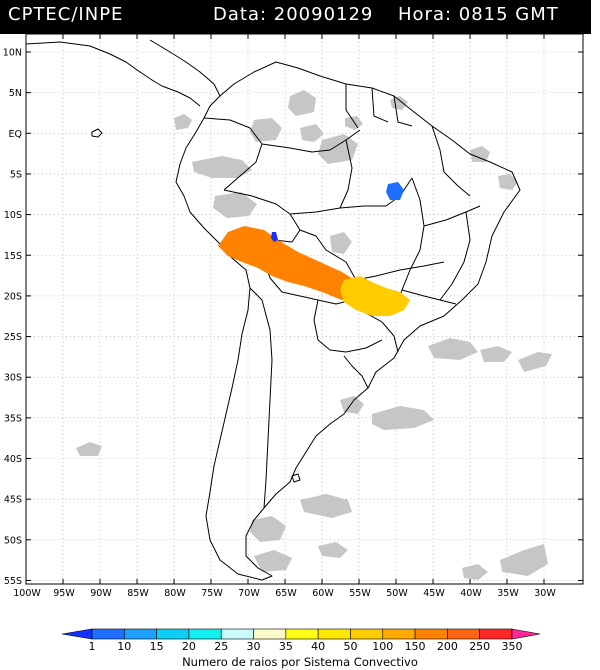 This screenshot has height=670, width=600. Describe the element at coordinates (447, 646) in the screenshot. I see `colorbar-label: 200` at that location.